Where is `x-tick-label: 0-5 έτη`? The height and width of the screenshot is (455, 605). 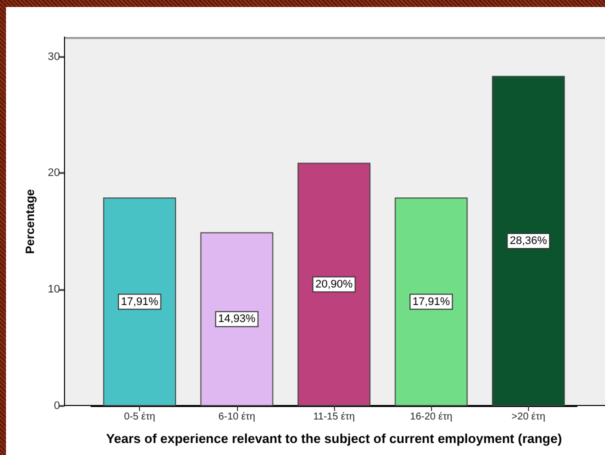
x-tick-label: 0-5 έτη is located at coordinates (140, 417).